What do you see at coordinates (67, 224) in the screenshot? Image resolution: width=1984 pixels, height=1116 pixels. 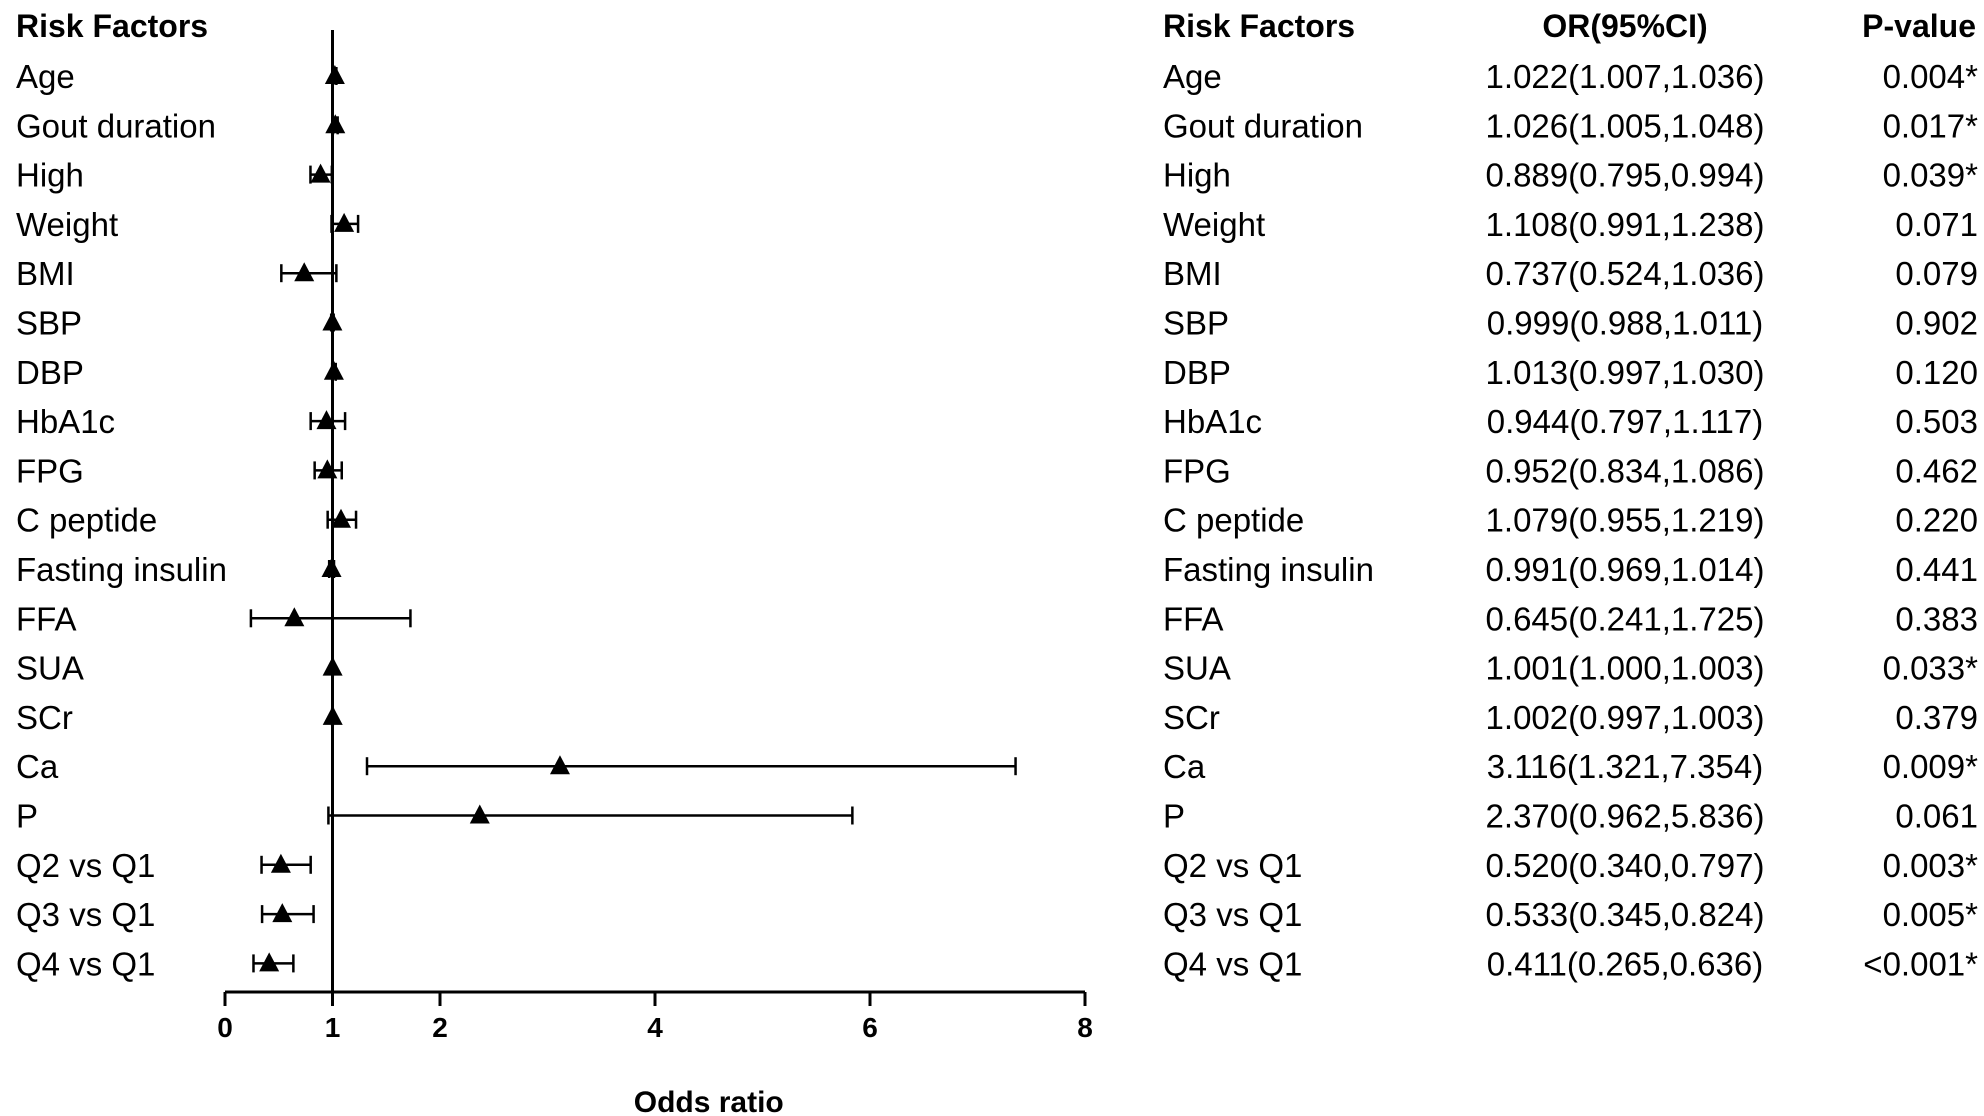 I see `factor-label: Weight` at bounding box center [67, 224].